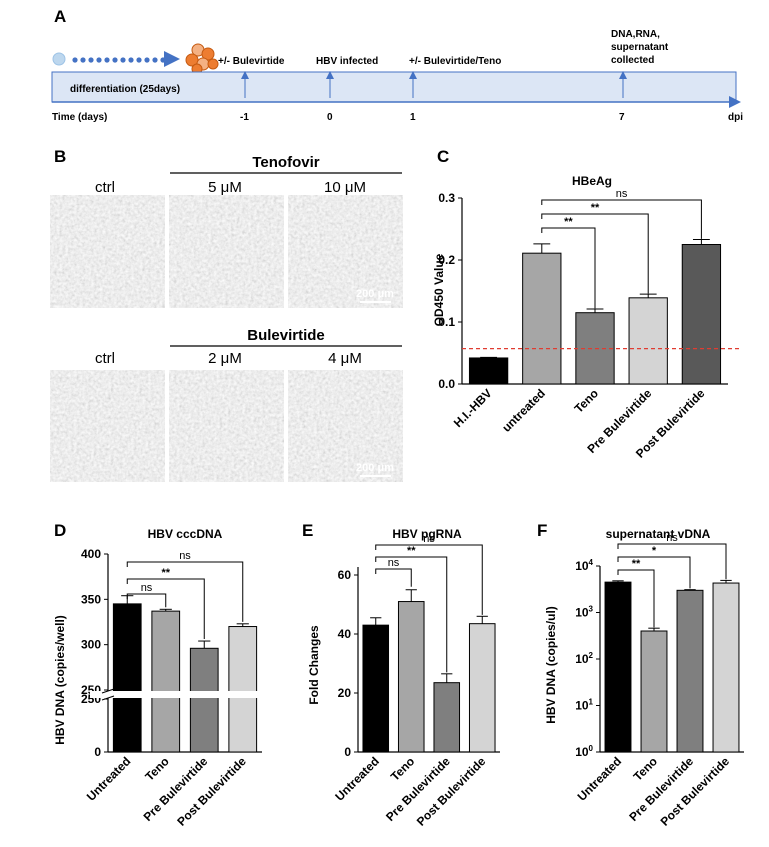 This screenshot has height=847, width=769. Describe the element at coordinates (225, 187) in the screenshot. I see `condition-label: 5 μM` at that location.